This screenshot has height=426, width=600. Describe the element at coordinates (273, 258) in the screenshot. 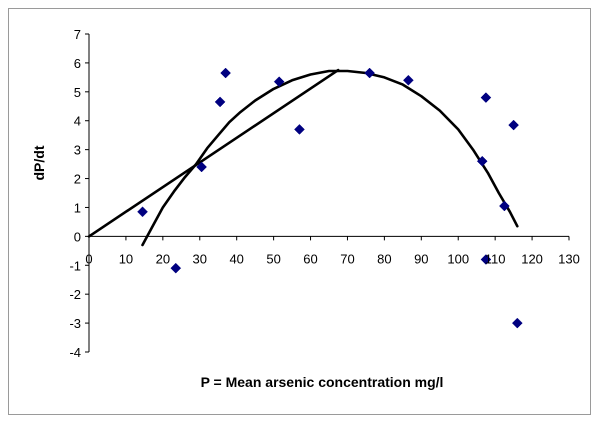

I see `x-tick-label: 50` at that location.